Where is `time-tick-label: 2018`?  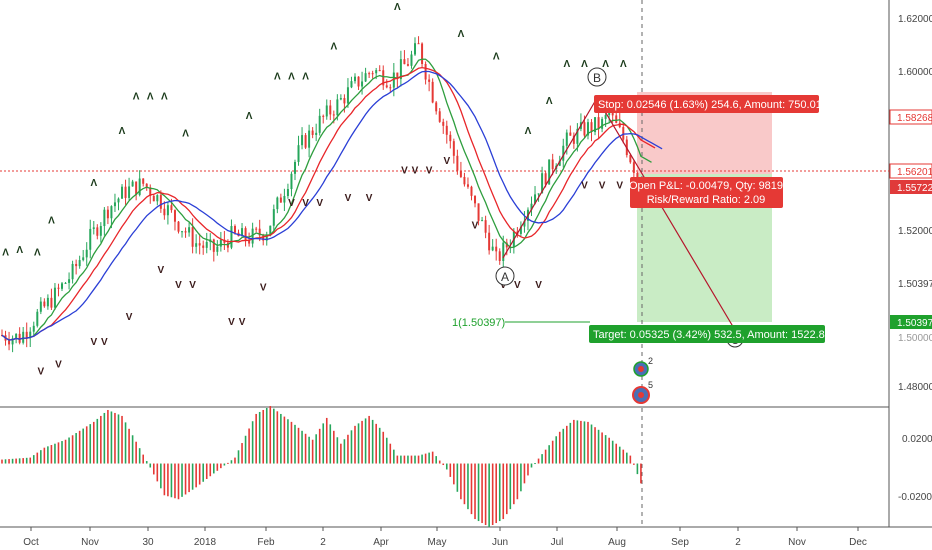
time-tick-label: 2018 is located at coordinates (205, 542).